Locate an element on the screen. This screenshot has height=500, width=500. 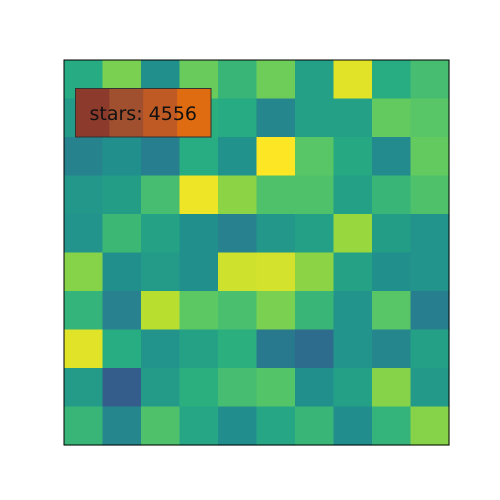
tooltip-background is located at coordinates (143, 112).